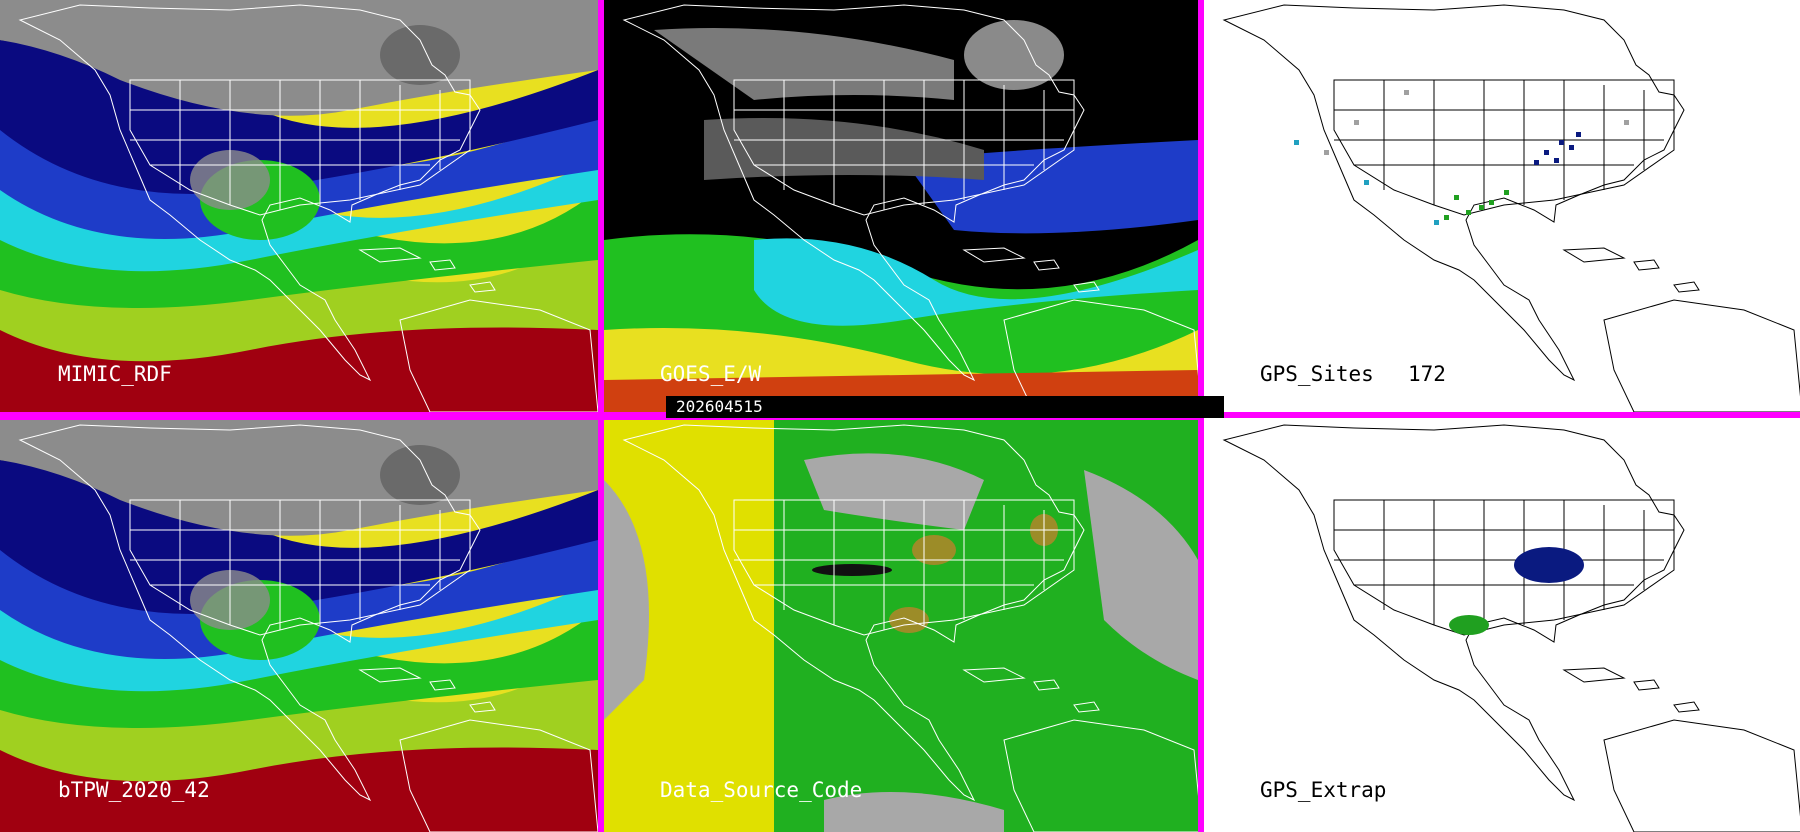 The width and height of the screenshot is (1800, 832). Describe the element at coordinates (599, 416) in the screenshot. I see `divider-horizontal-top` at that location.